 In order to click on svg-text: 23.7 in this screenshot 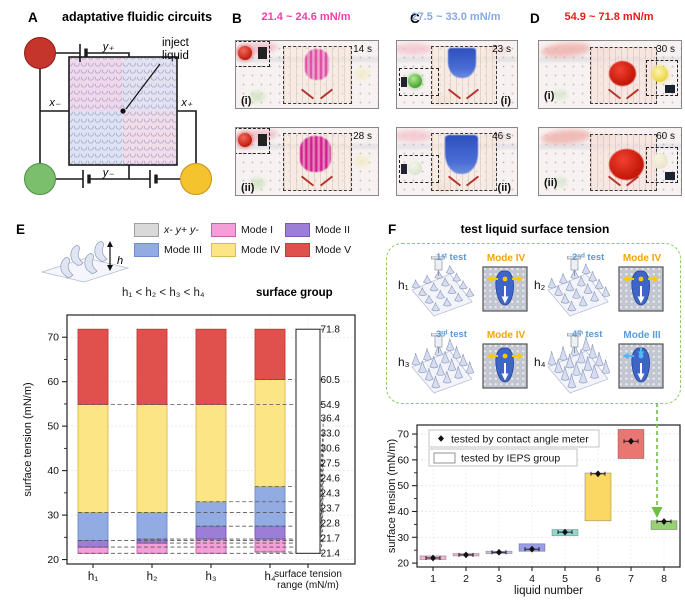, I will do `click(331, 509)`.